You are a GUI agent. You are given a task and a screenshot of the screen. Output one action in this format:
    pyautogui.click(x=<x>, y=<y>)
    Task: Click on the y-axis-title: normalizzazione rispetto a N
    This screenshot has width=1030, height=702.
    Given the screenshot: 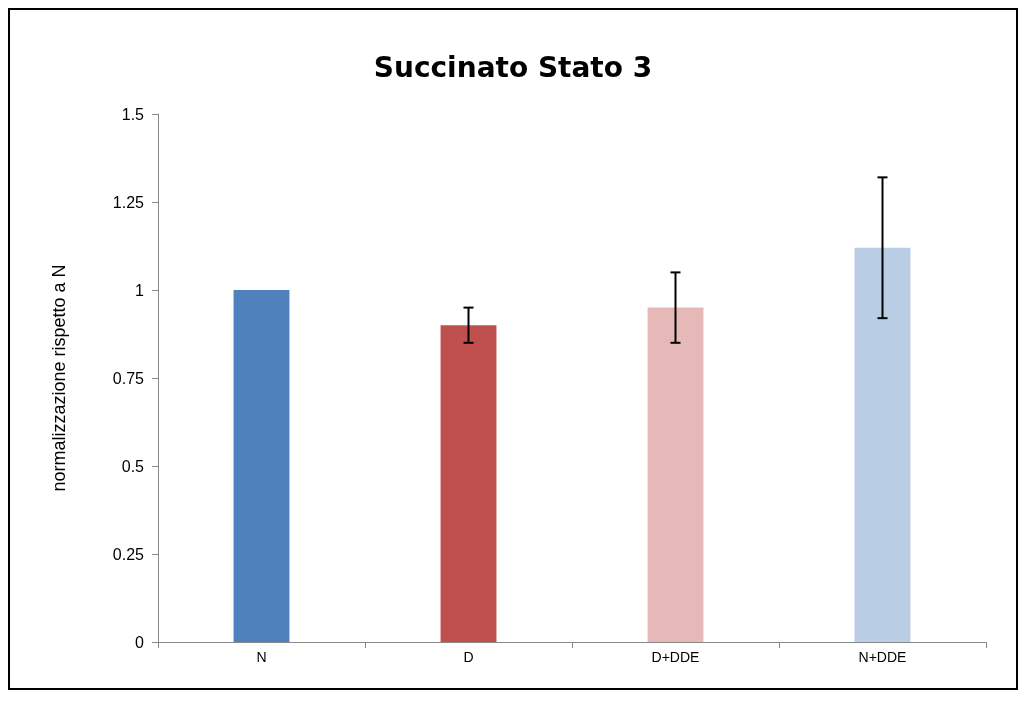 What is the action you would take?
    pyautogui.click(x=59, y=378)
    